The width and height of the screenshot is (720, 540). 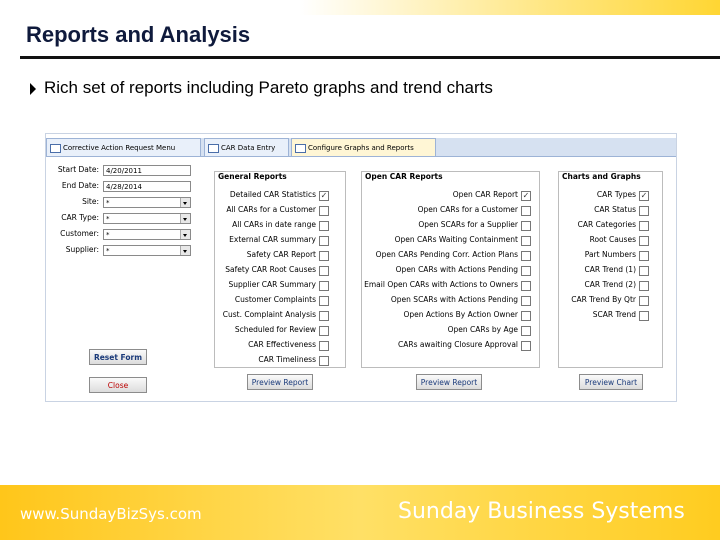 I want to click on field-label: Site:, so click(x=90, y=201).